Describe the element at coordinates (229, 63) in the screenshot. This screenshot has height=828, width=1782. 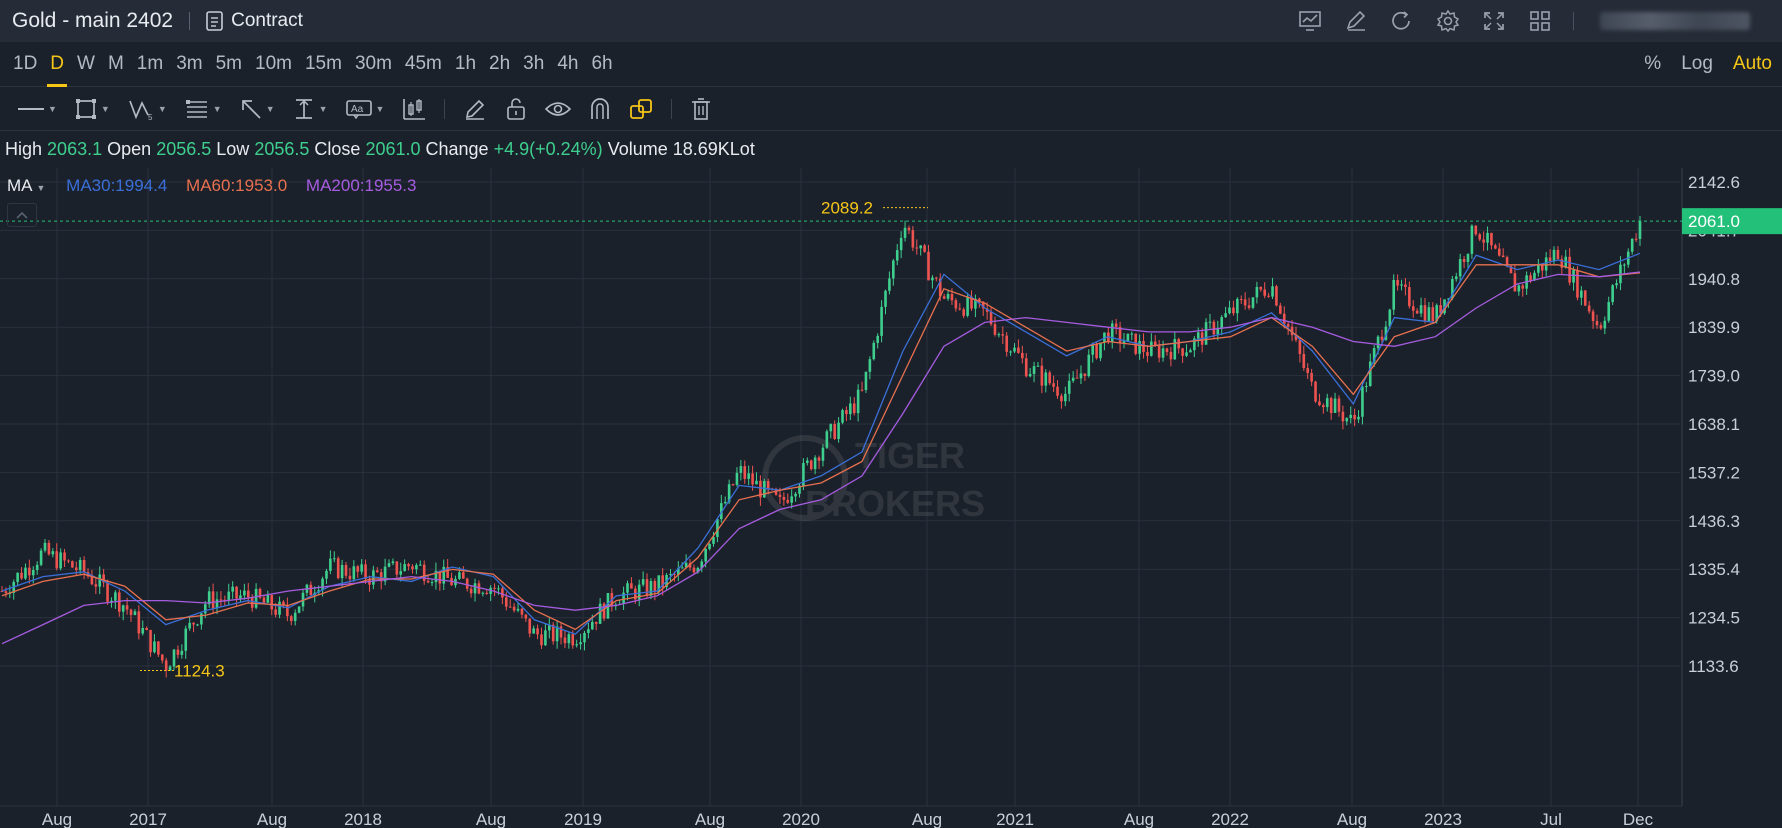
I see `interval-5m: 5m` at that location.